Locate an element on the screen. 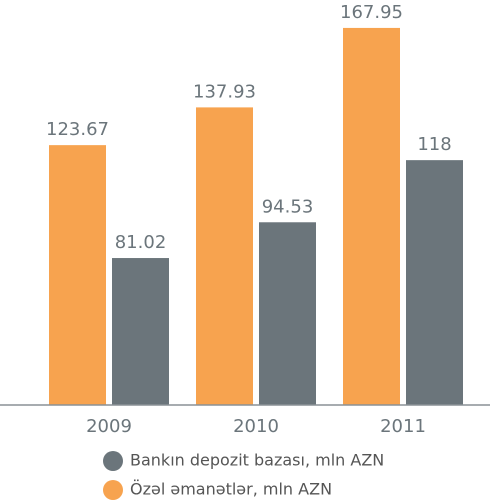 The image size is (490, 501). data-label: 123.67 is located at coordinates (77, 129).